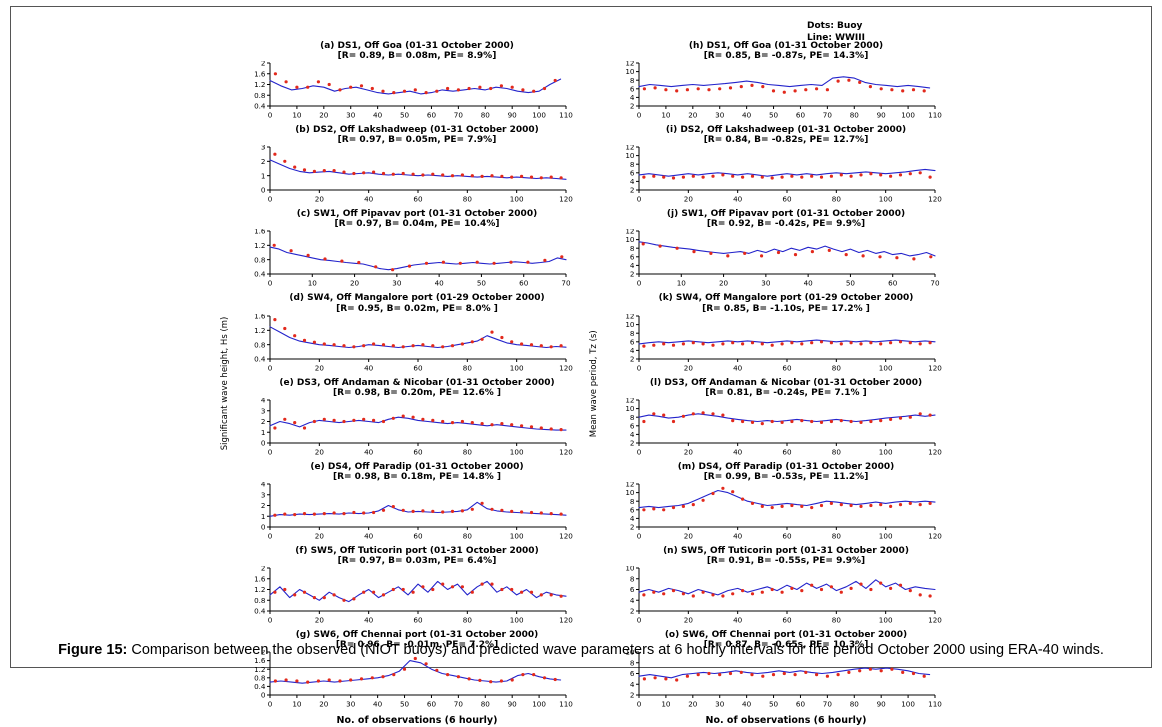 This screenshot has height=727, width=1162. What do you see at coordinates (413, 341) in the screenshot?
I see `panel-plot: 0.4 0.8 1.2 1.6 0 20 40 60 80 100 120` at bounding box center [413, 341].